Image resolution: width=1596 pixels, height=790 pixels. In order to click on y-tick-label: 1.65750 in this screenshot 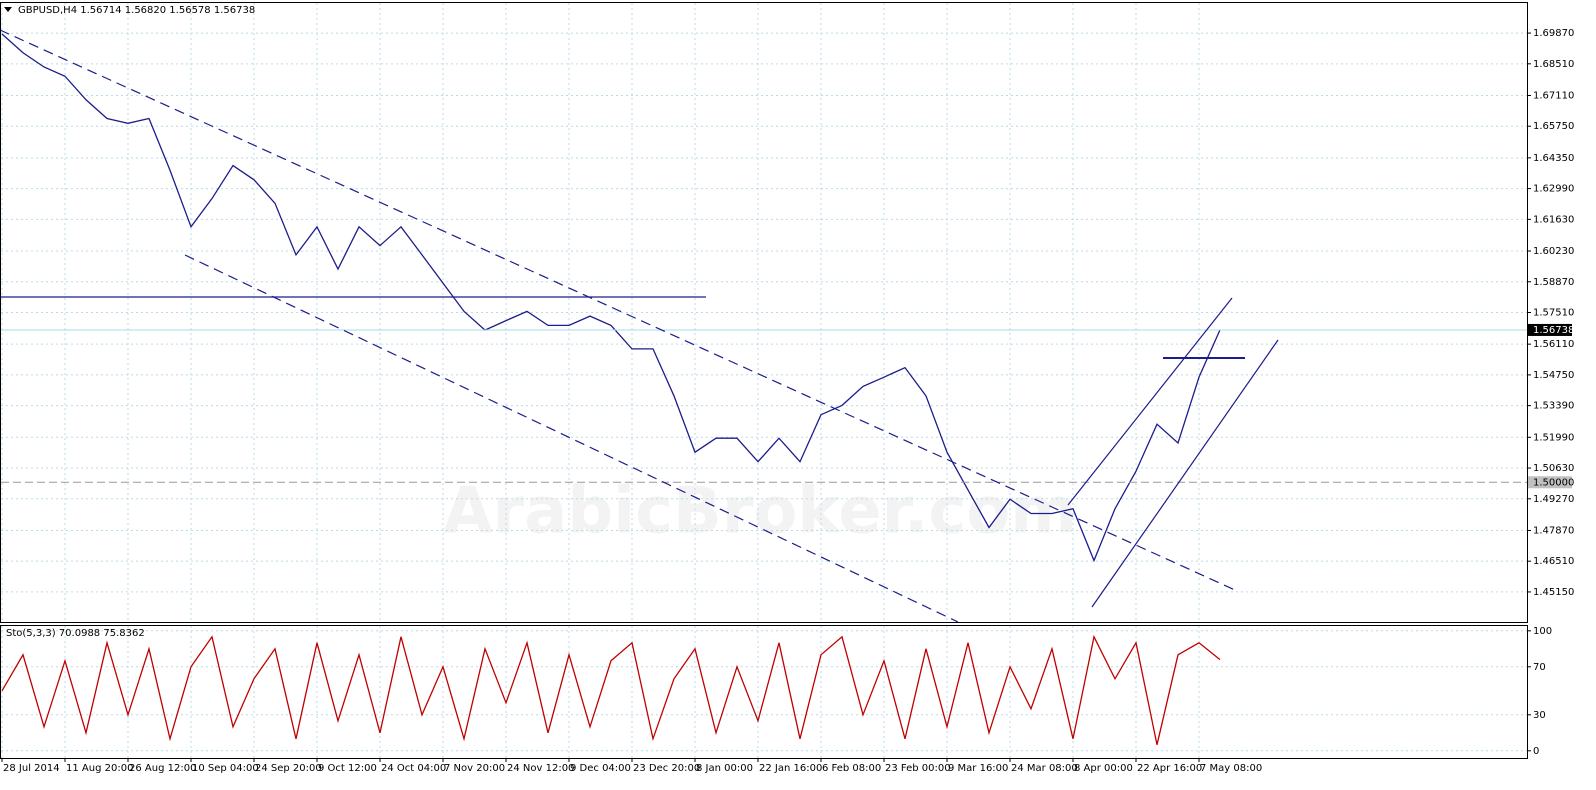, I will do `click(1553, 126)`.